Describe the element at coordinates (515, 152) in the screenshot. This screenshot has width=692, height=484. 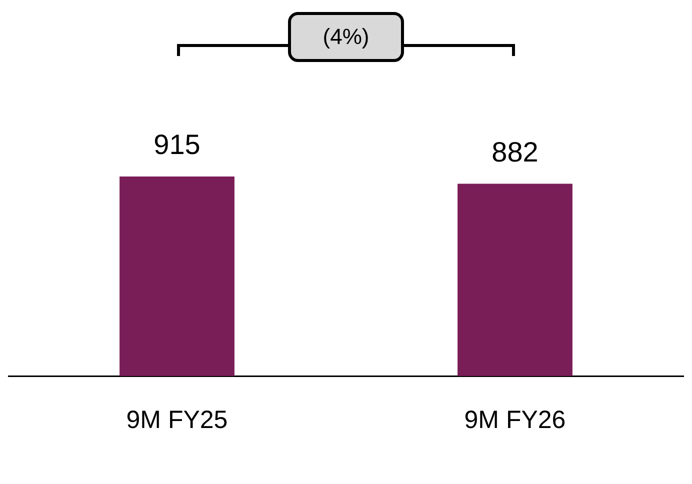
I see `data-label: 882` at that location.